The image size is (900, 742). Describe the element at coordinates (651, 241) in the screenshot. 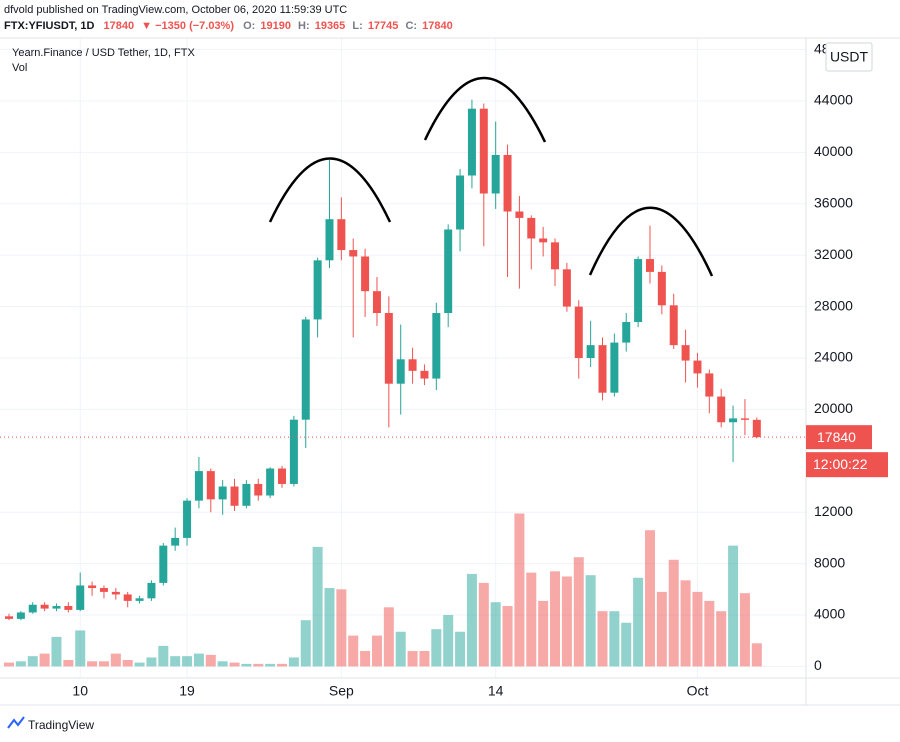

I see `right-shoulder-arc` at that location.